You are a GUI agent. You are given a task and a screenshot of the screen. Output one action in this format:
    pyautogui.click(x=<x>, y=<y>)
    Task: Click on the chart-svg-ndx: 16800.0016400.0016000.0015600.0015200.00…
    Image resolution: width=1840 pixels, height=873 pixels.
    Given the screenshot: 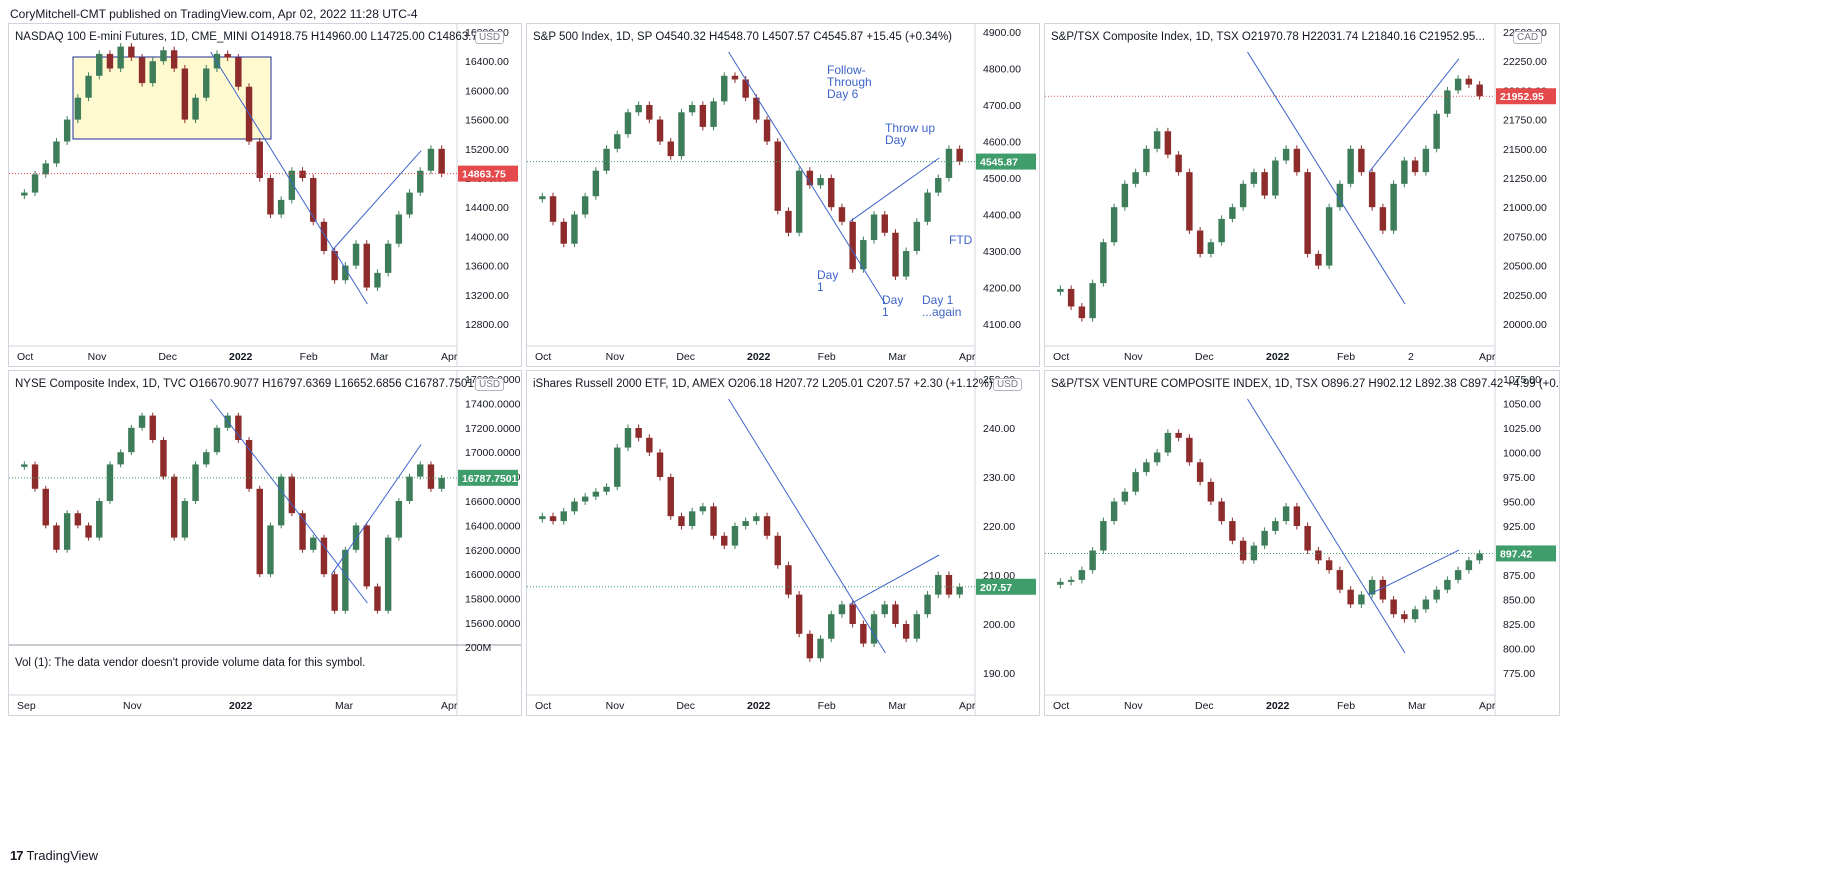 What is the action you would take?
    pyautogui.click(x=265, y=195)
    